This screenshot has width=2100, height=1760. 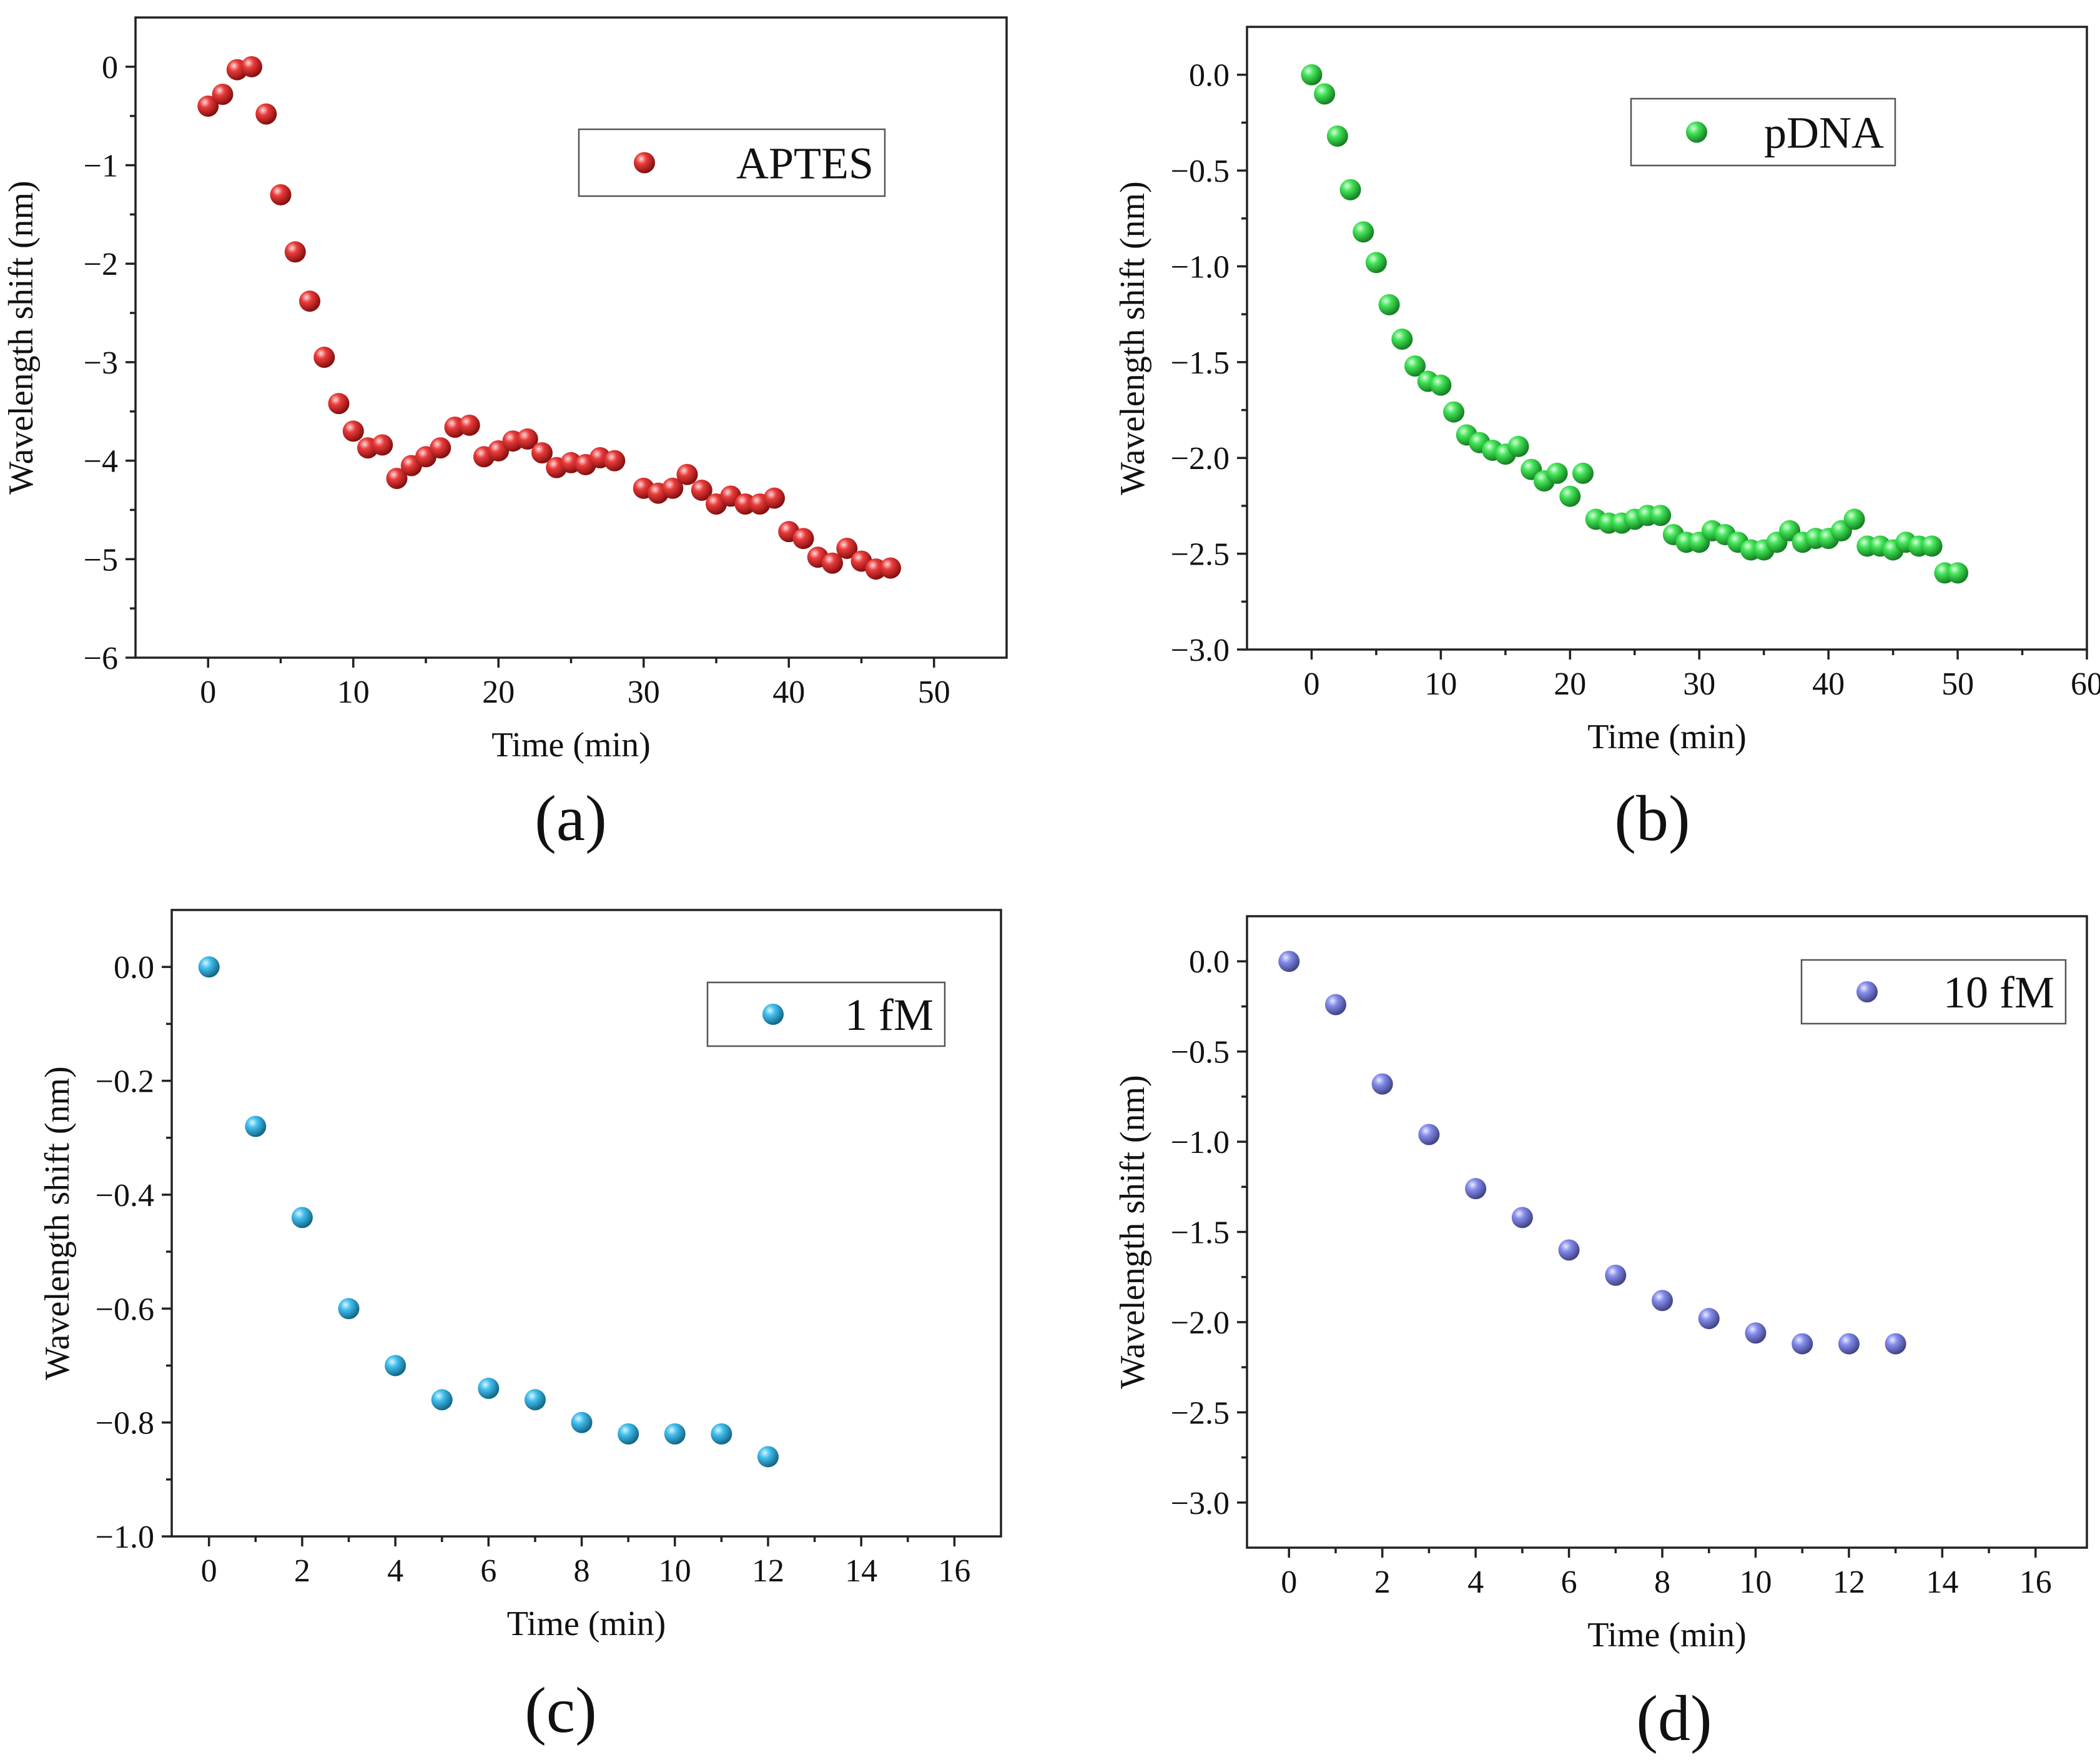 What do you see at coordinates (889, 1015) in the screenshot?
I see `legend-label: 1 fM` at bounding box center [889, 1015].